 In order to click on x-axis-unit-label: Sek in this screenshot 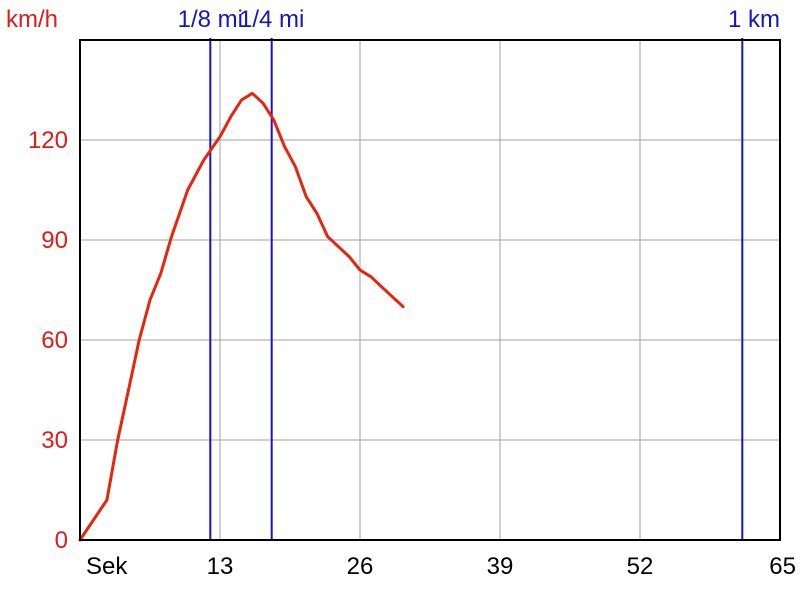, I will do `click(107, 566)`.